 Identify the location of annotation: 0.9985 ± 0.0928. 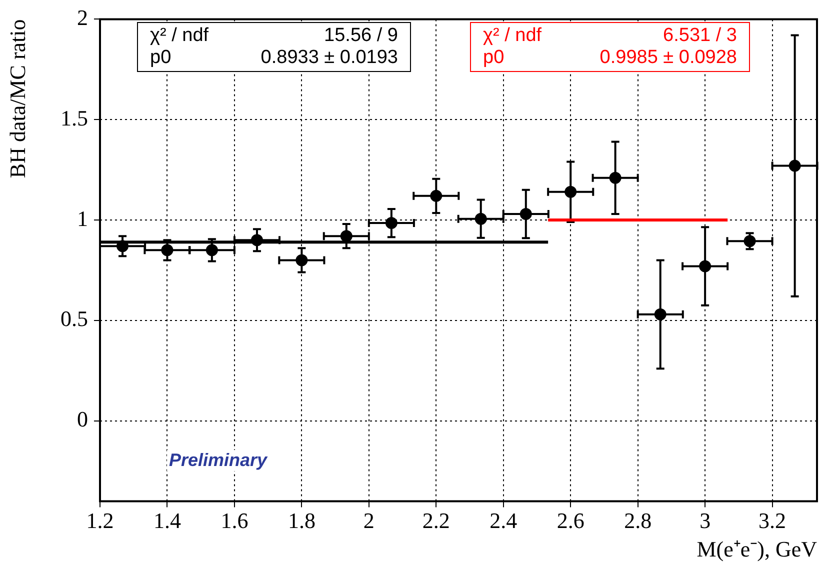
(667, 58).